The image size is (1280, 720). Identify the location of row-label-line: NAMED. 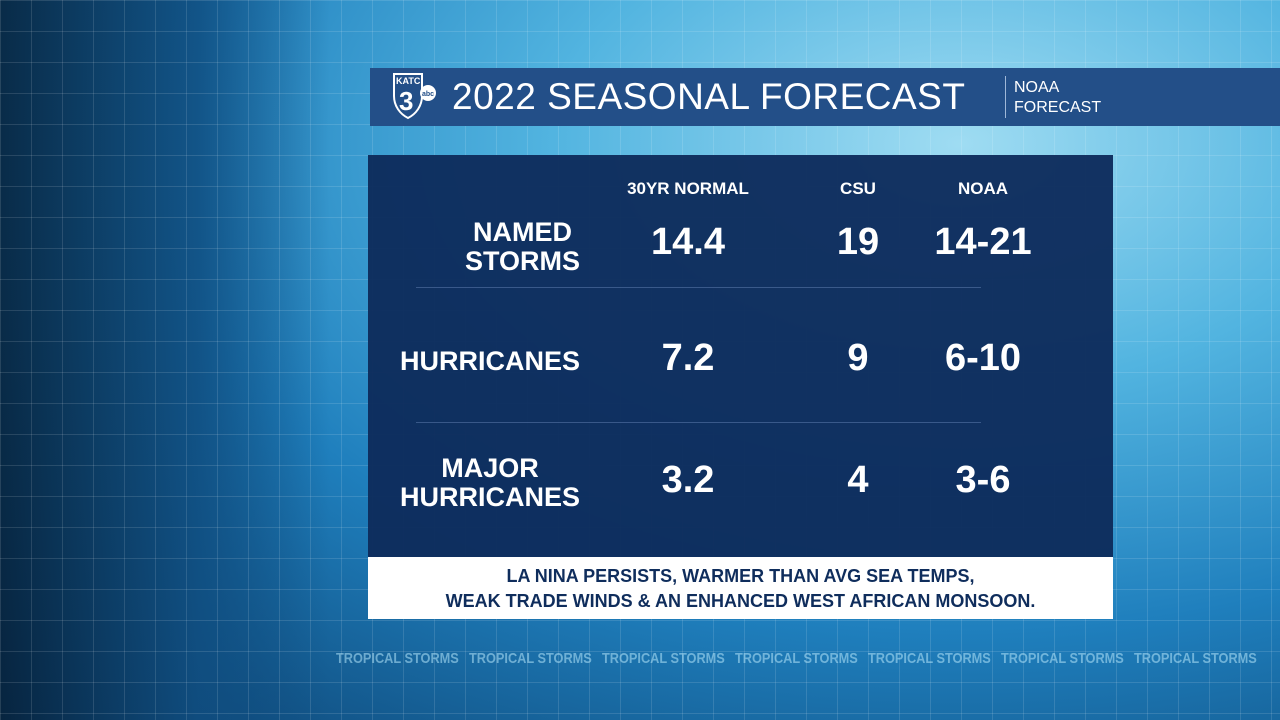
(522, 232).